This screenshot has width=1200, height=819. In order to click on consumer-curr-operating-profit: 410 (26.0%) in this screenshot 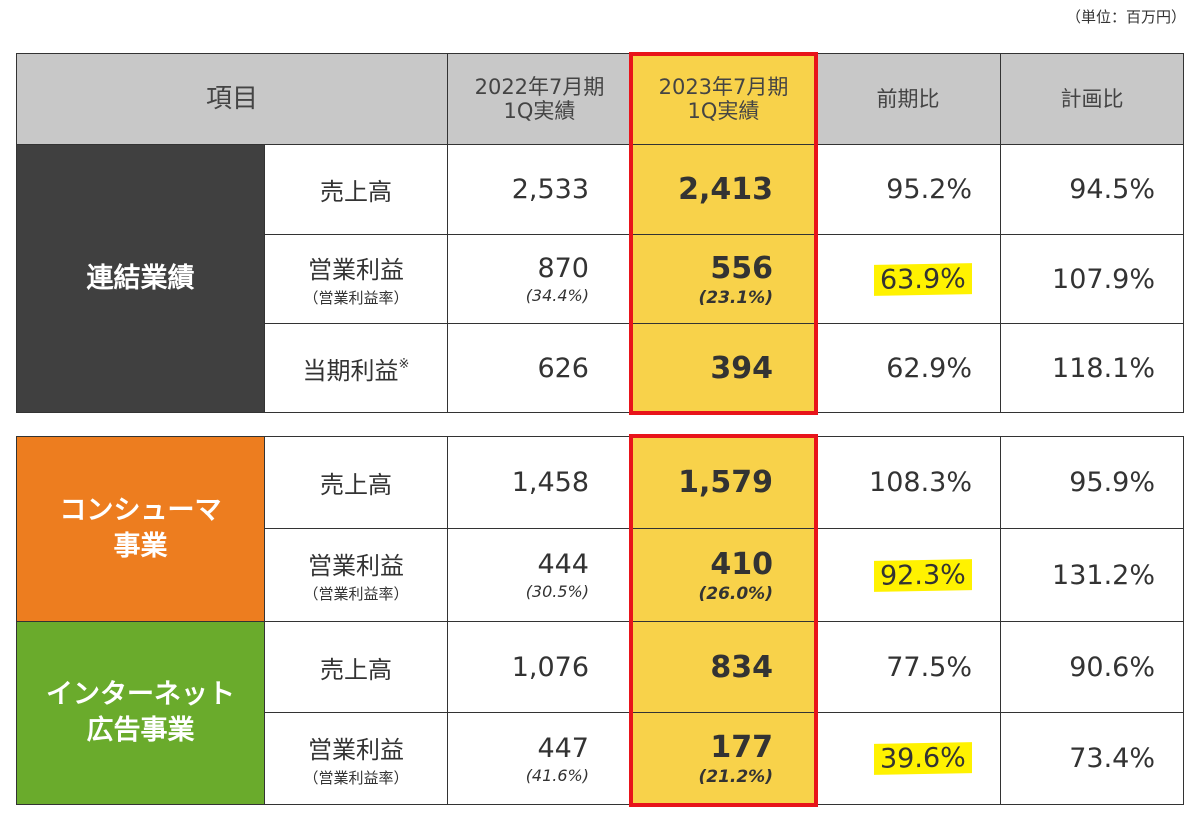, I will do `click(723, 575)`.